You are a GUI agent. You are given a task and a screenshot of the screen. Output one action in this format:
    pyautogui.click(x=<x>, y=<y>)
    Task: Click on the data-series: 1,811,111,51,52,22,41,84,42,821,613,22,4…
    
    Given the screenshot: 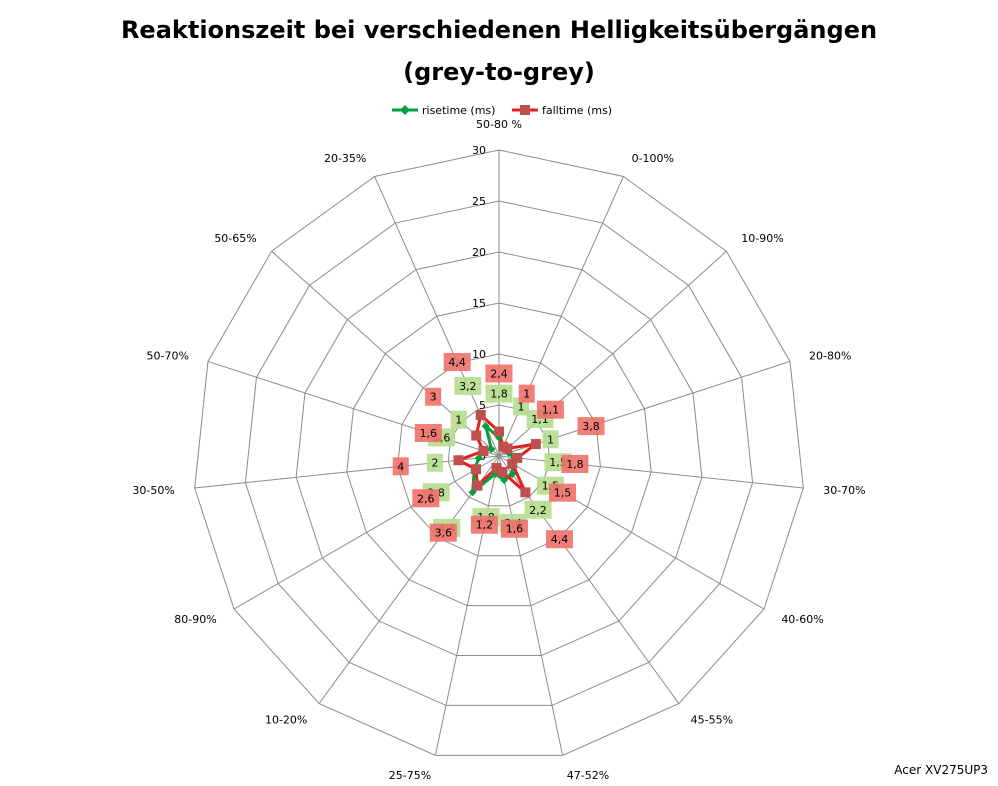 What is the action you would take?
    pyautogui.click(x=498, y=451)
    